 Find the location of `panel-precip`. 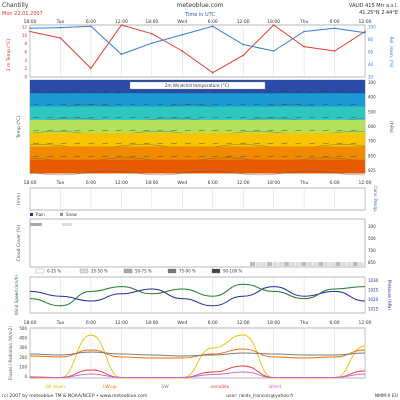

panel-precip is located at coordinates (197, 199).